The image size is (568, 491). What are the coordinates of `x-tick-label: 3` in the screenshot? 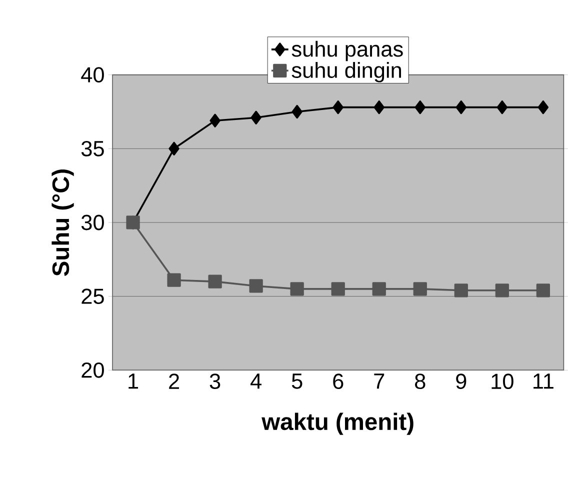 It's located at (215, 382).